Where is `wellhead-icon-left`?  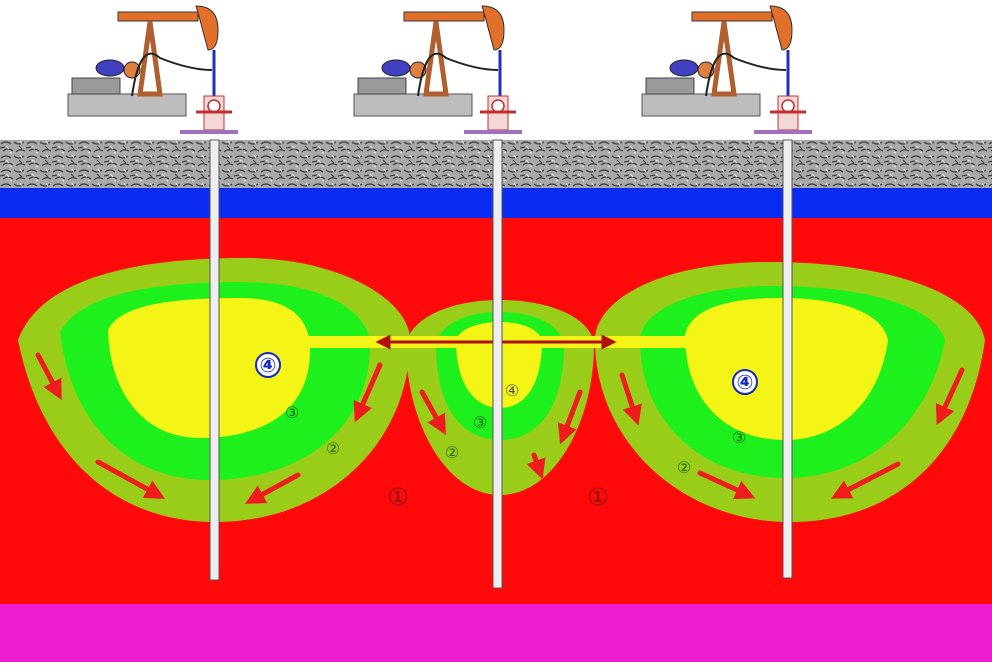 wellhead-icon-left is located at coordinates (209, 114).